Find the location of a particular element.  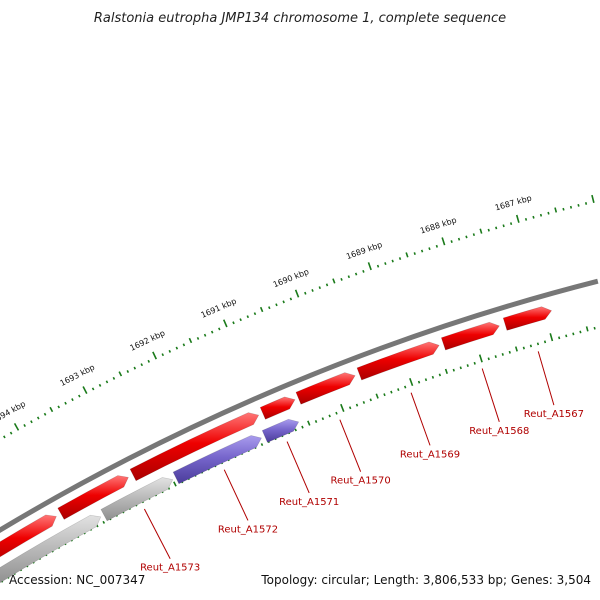

accession-label: Accession: NC_007347 is located at coordinates (77, 580).